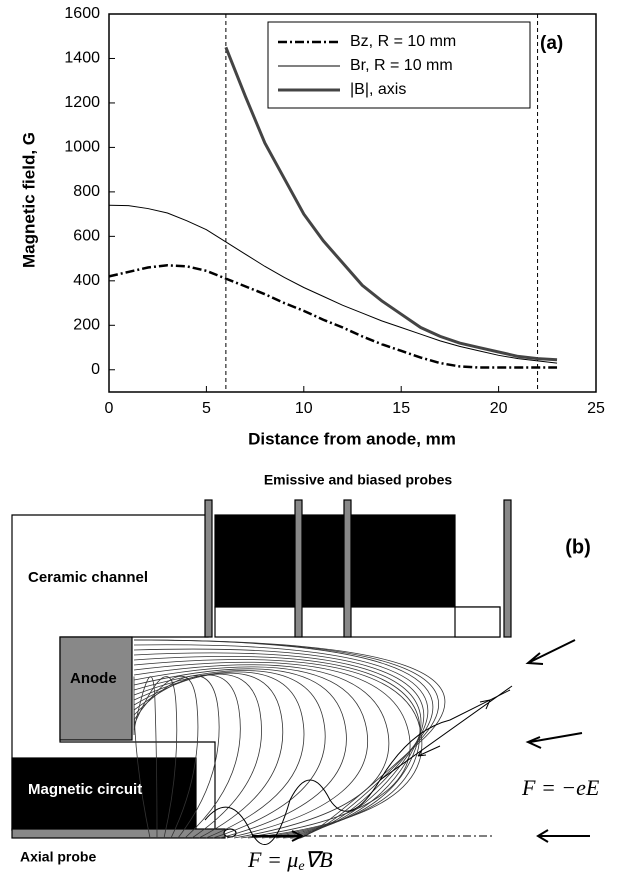 The width and height of the screenshot is (630, 880). Describe the element at coordinates (403, 41) in the screenshot. I see `legend-label: Bz, R = 10 mm` at that location.